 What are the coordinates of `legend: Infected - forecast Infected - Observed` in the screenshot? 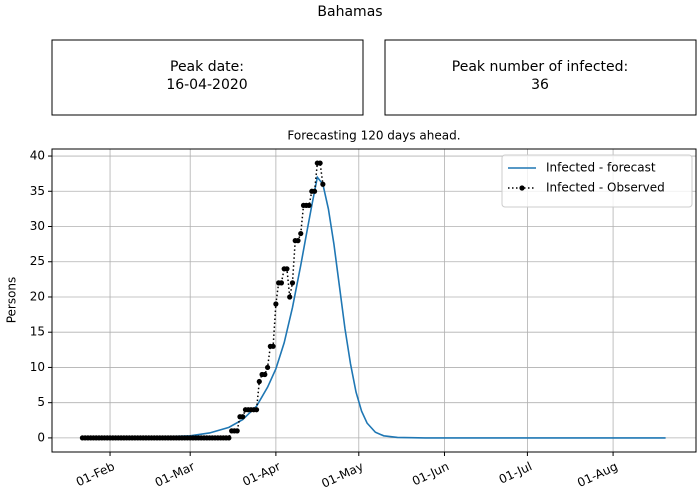 It's located at (597, 181).